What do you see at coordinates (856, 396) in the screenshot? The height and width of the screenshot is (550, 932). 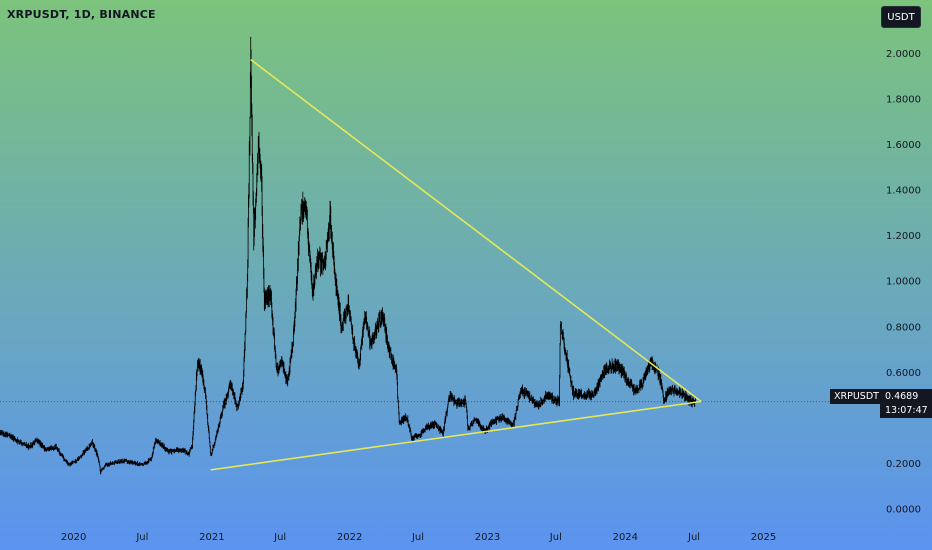 I see `last-price-symbol-label: XRPUSDT` at bounding box center [856, 396].